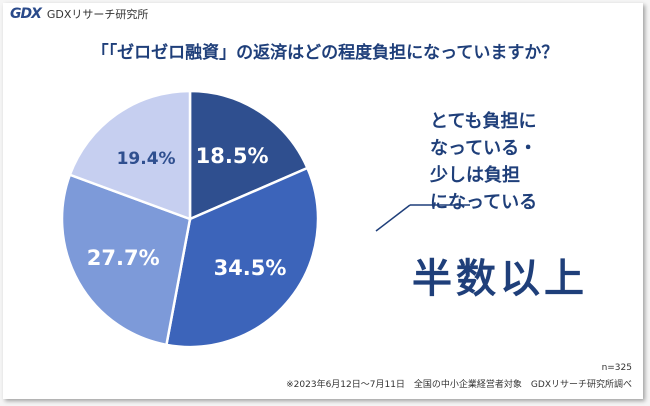  I want to click on pie-labels: 18.5% 34.5% 27.7% 19.4%, so click(187, 212).